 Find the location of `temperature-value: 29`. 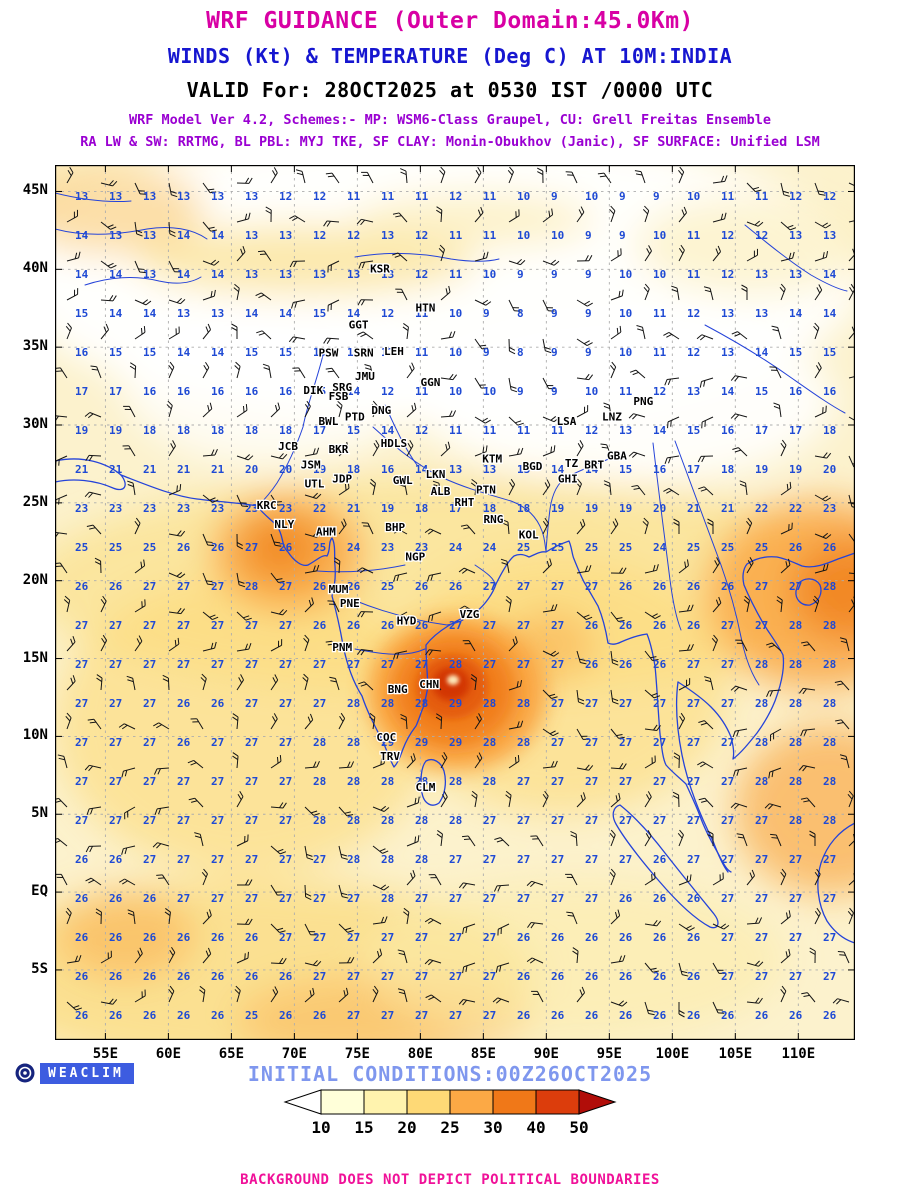

temperature-value: 29 is located at coordinates (387, 742).